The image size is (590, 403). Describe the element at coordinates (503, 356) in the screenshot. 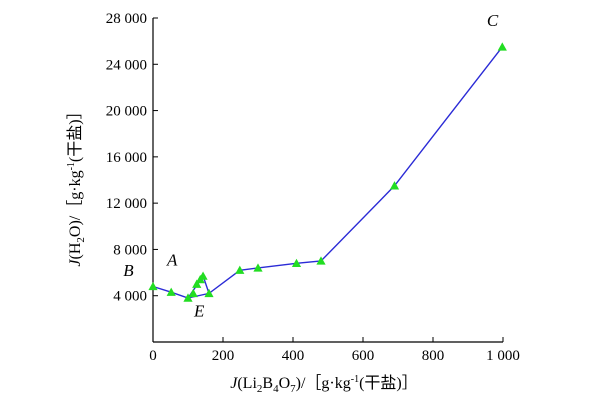

I see `x-tick-label: 1 000` at that location.